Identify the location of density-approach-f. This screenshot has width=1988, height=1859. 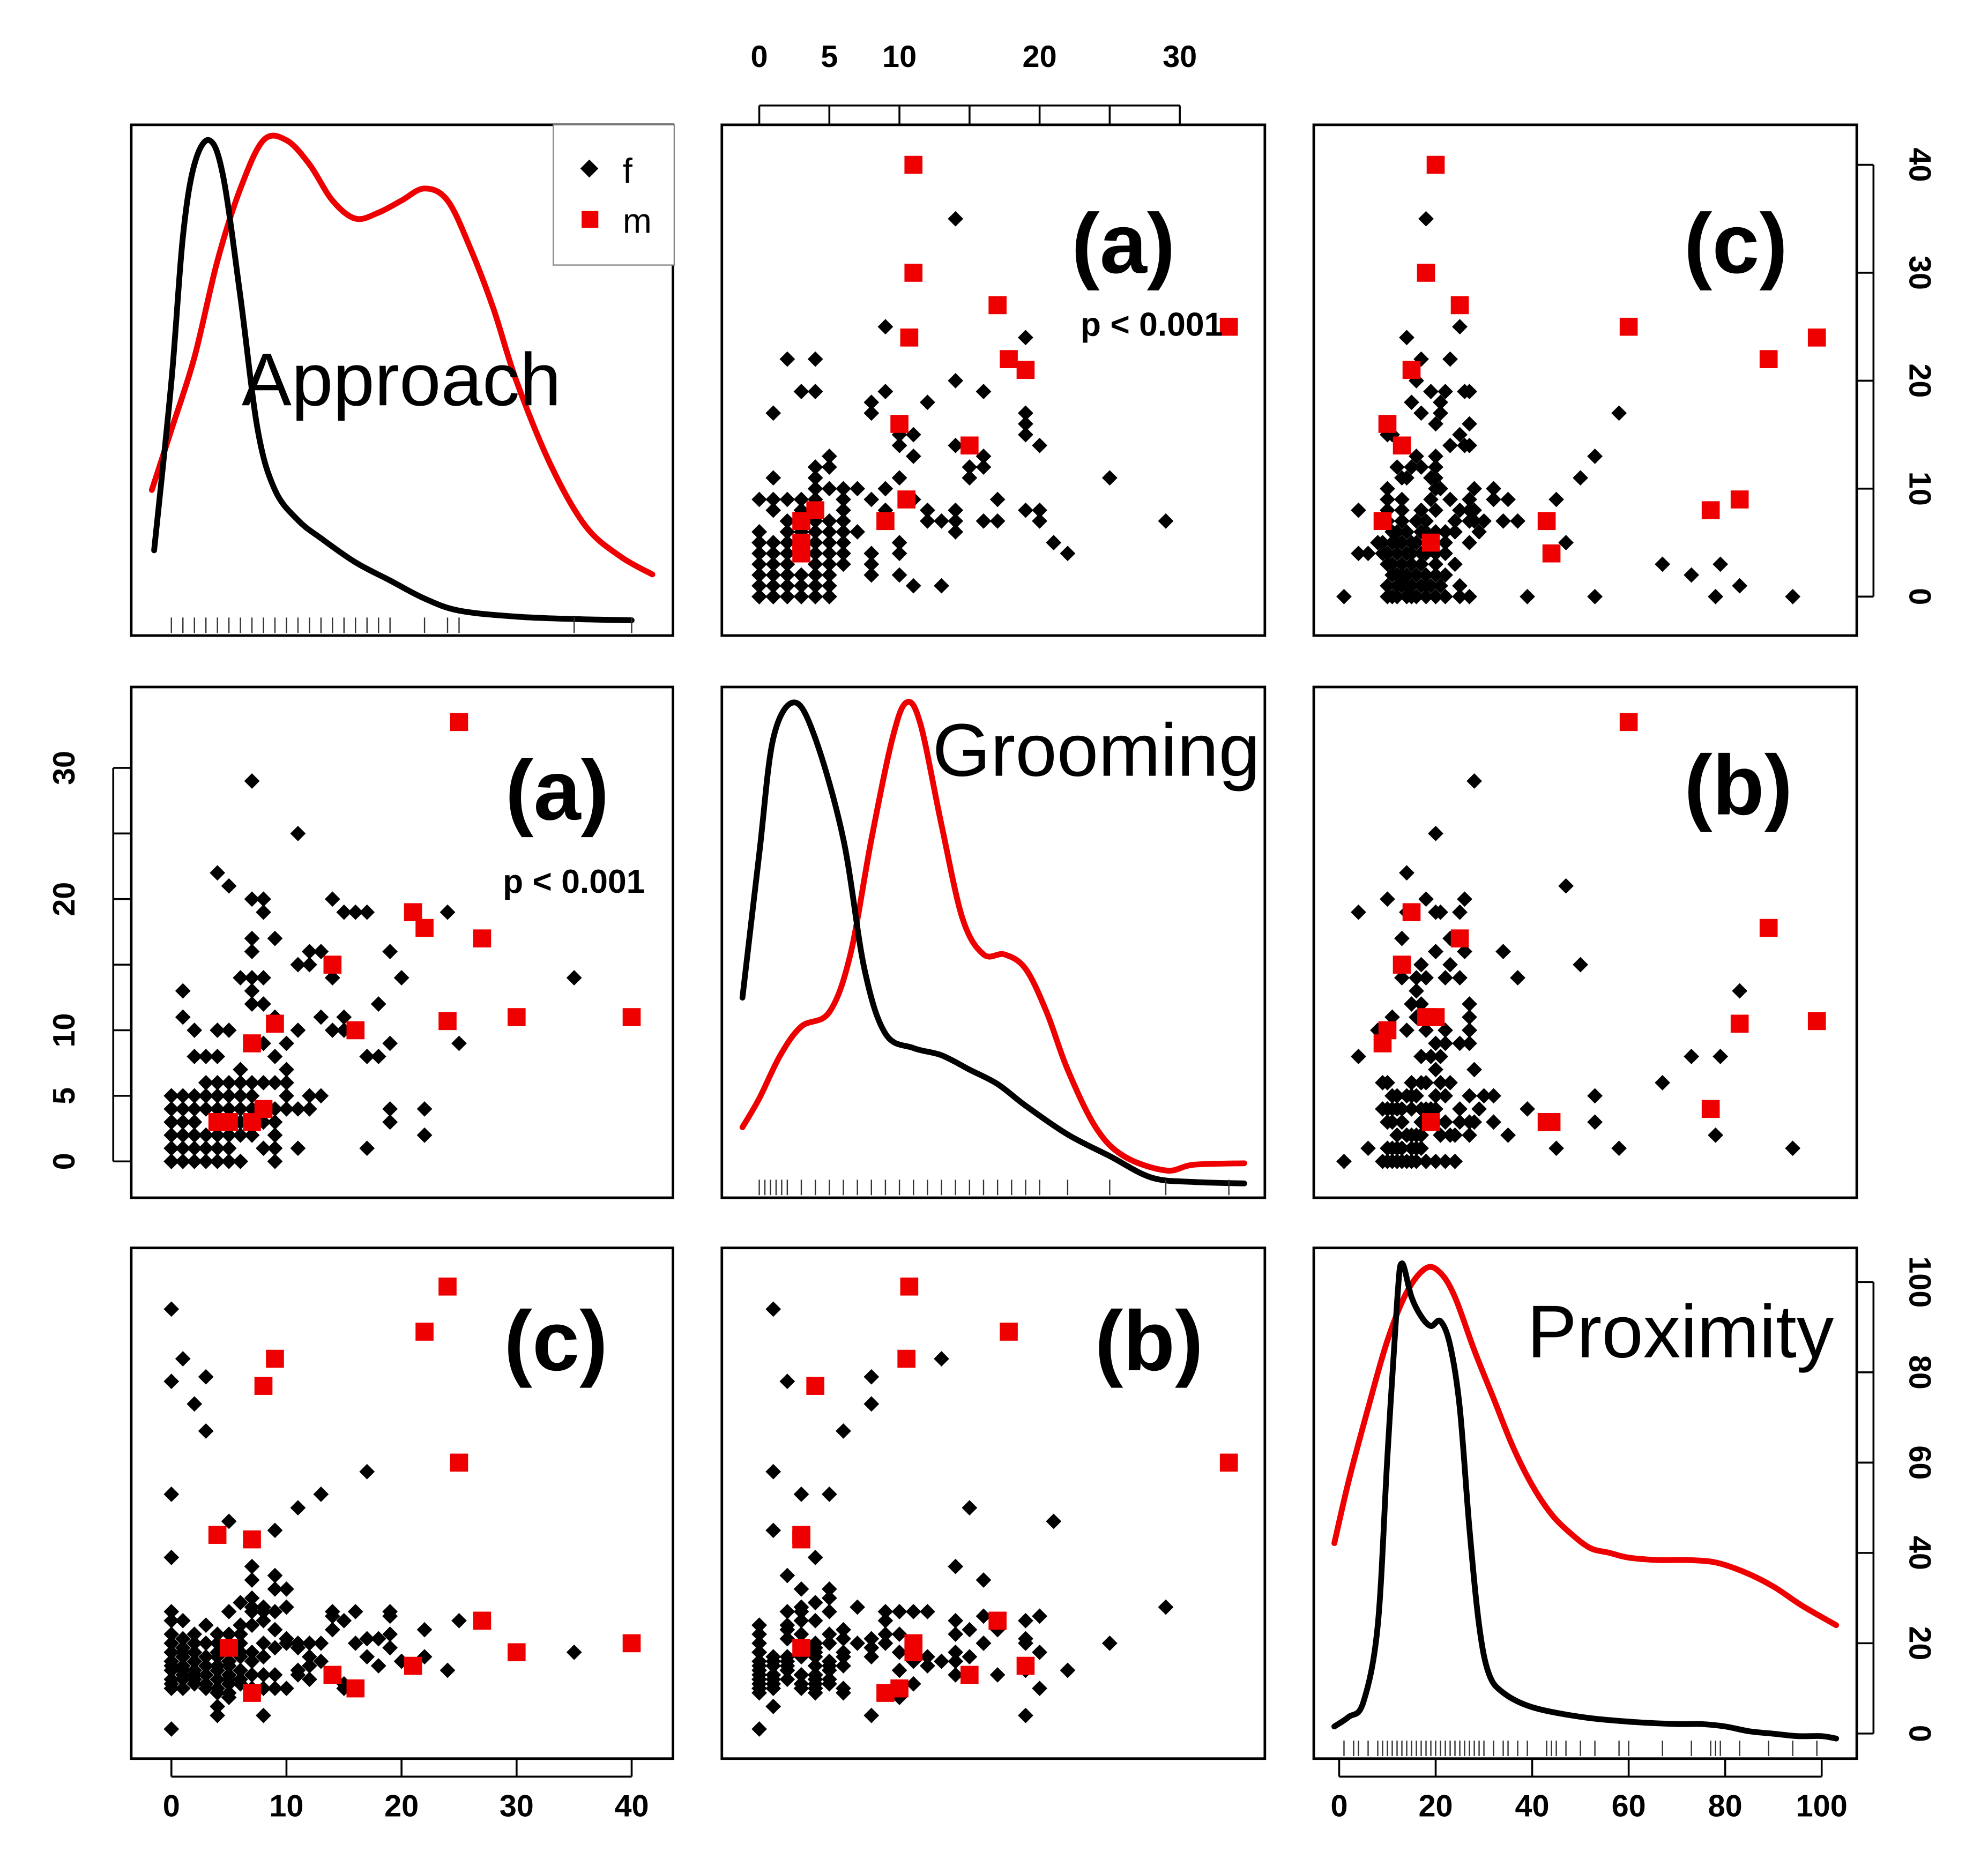
(393, 380).